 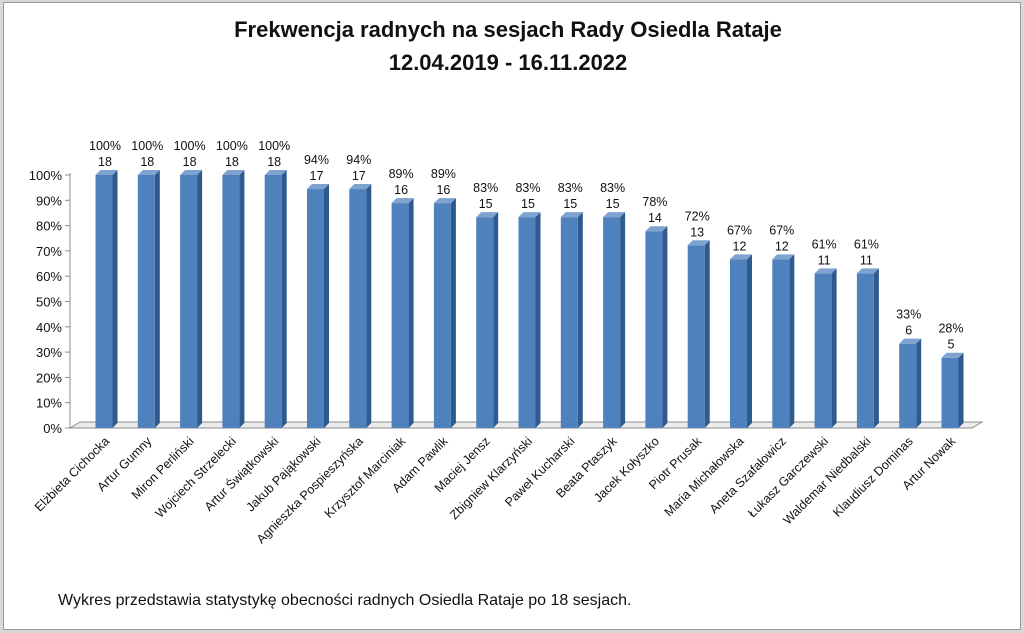 What do you see at coordinates (241, 474) in the screenshot?
I see `x-category-label: Artur Świątkowski` at bounding box center [241, 474].